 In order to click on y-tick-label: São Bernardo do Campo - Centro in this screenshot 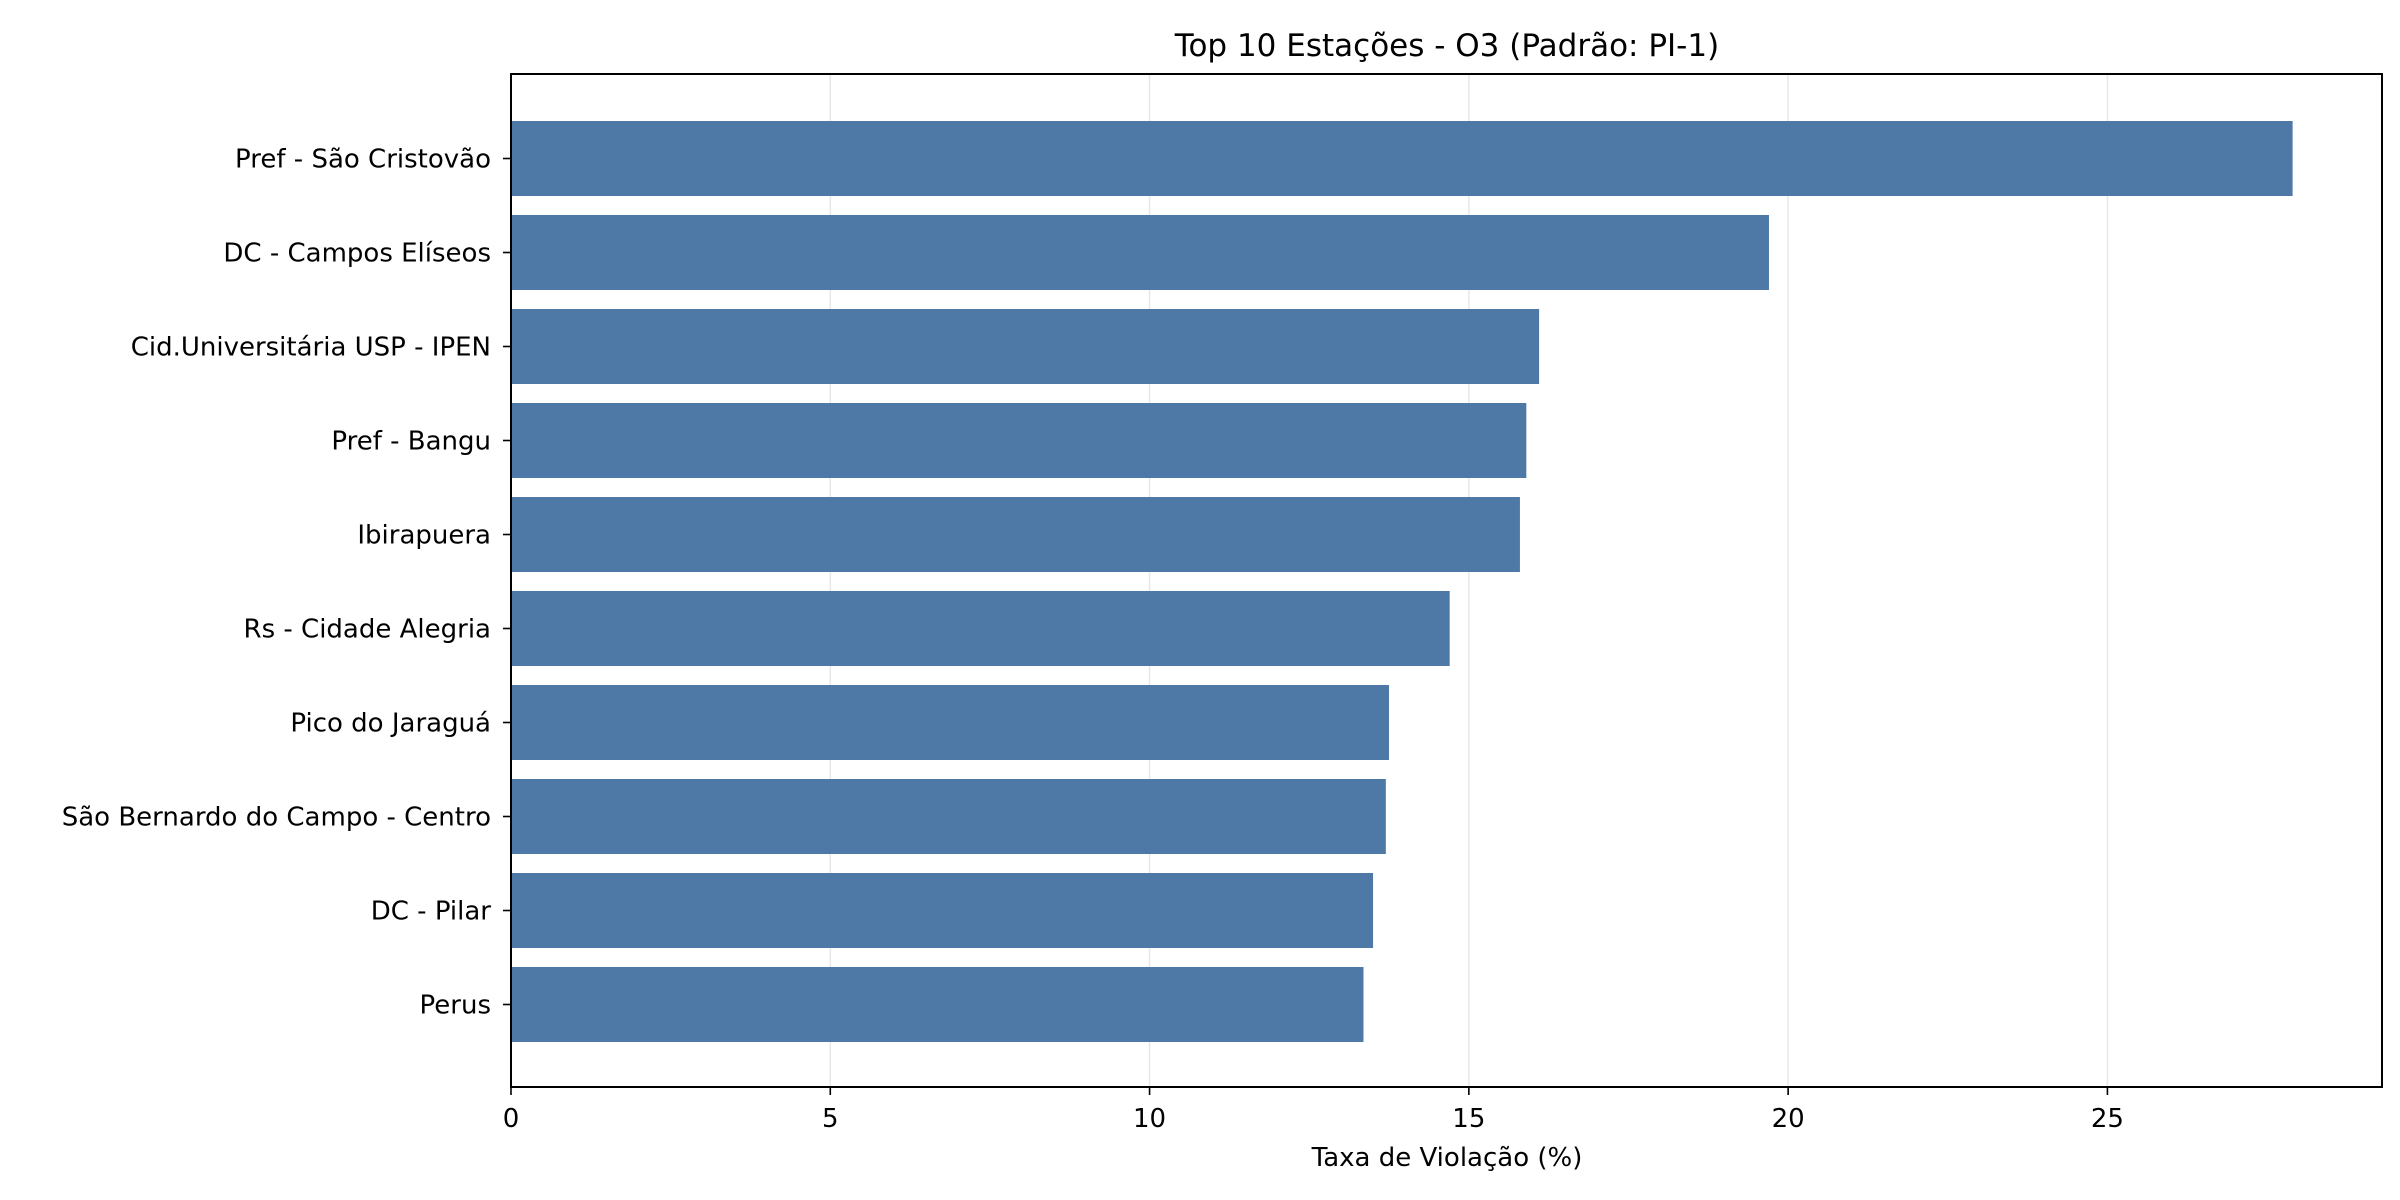, I will do `click(276, 818)`.